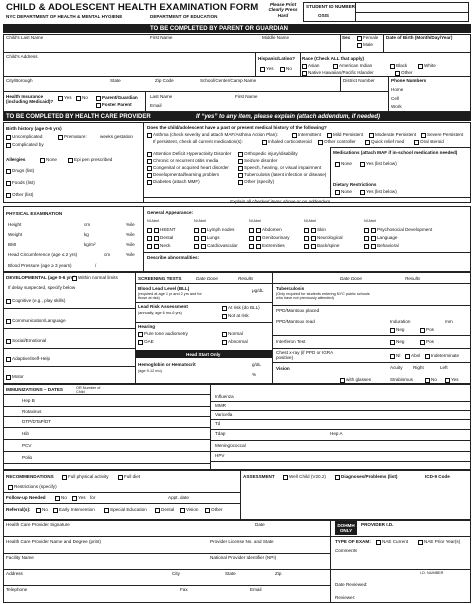 This screenshot has width=474, height=604. Describe the element at coordinates (243, 557) in the screenshot. I see `field-label: National Provider Identifier (NPI)` at that location.